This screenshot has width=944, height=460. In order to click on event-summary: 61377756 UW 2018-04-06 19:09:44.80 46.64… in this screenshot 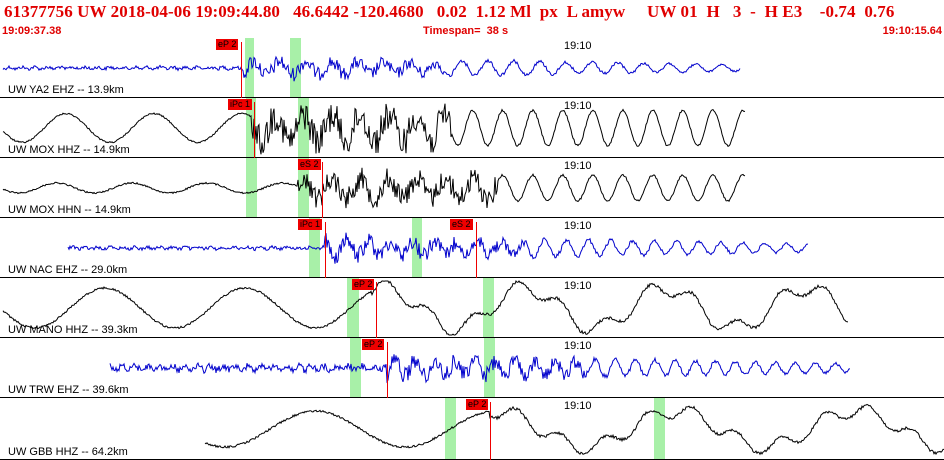, I will do `click(449, 11)`.